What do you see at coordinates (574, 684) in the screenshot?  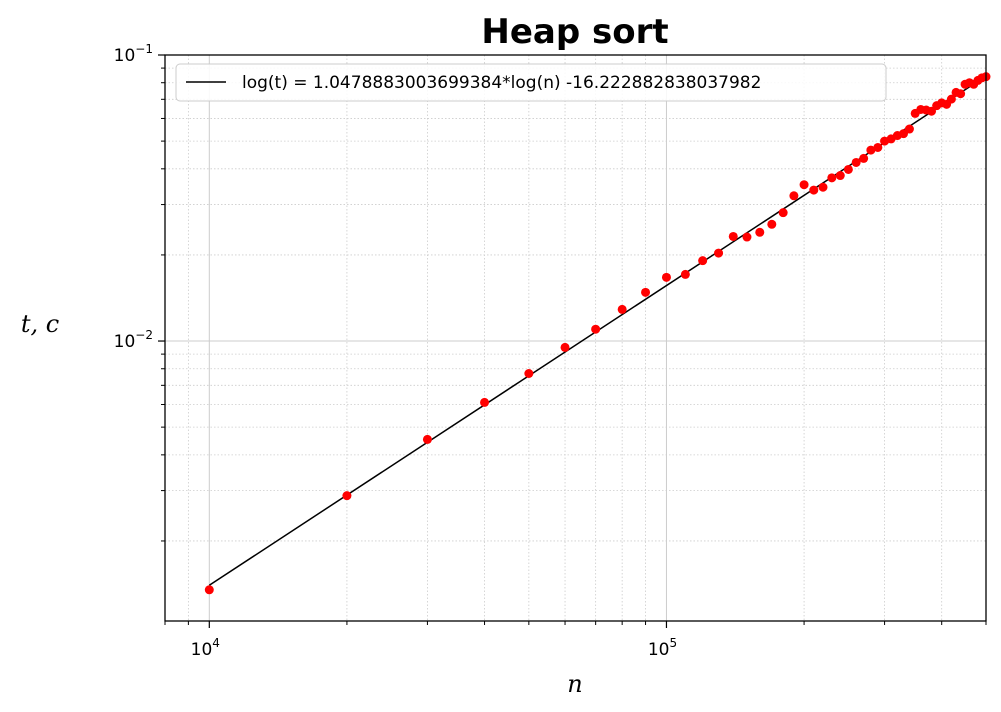 I see `x-axis-label: n` at bounding box center [574, 684].